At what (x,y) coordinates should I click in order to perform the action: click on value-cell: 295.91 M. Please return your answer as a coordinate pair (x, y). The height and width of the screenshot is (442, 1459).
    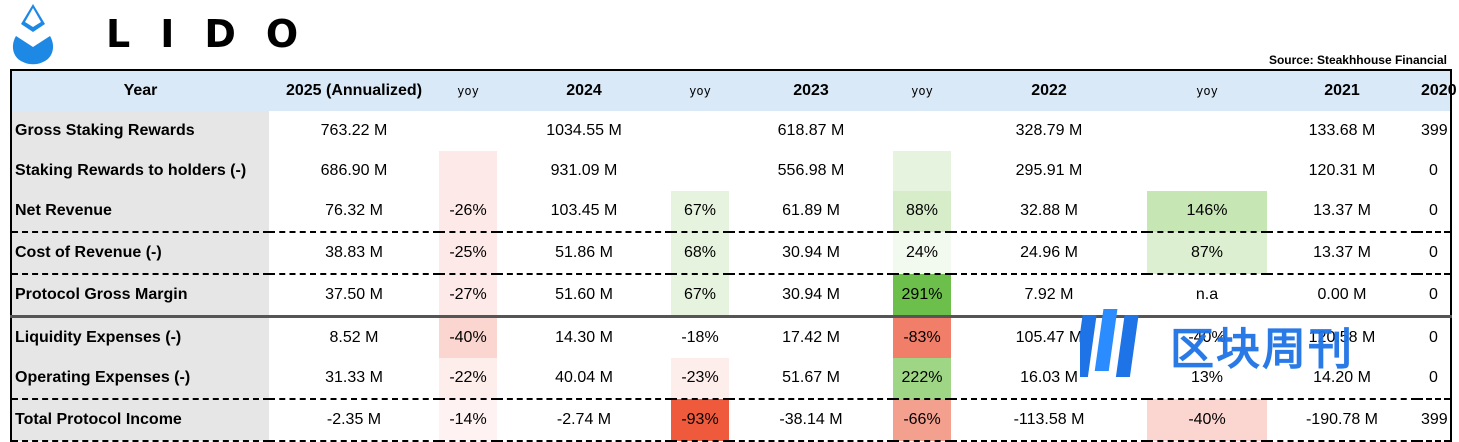
    Looking at the image, I should click on (1049, 170).